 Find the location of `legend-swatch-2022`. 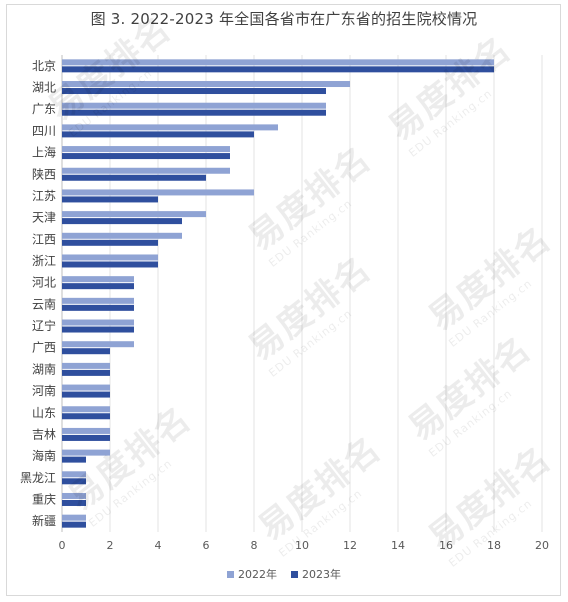

legend-swatch-2022 is located at coordinates (230, 574).